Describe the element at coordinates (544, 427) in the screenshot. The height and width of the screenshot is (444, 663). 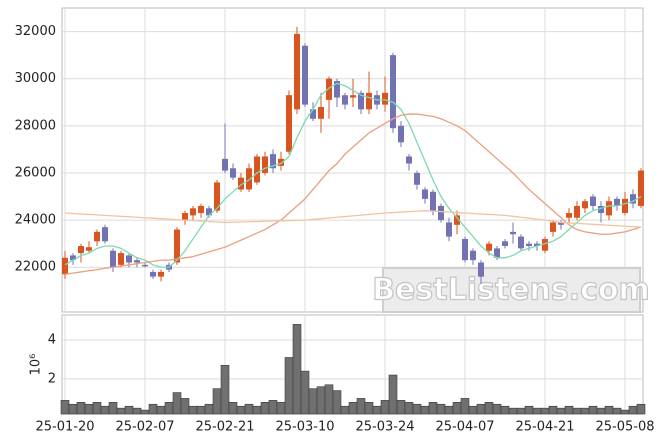
I see `x-tick-label: 25-04-21` at that location.